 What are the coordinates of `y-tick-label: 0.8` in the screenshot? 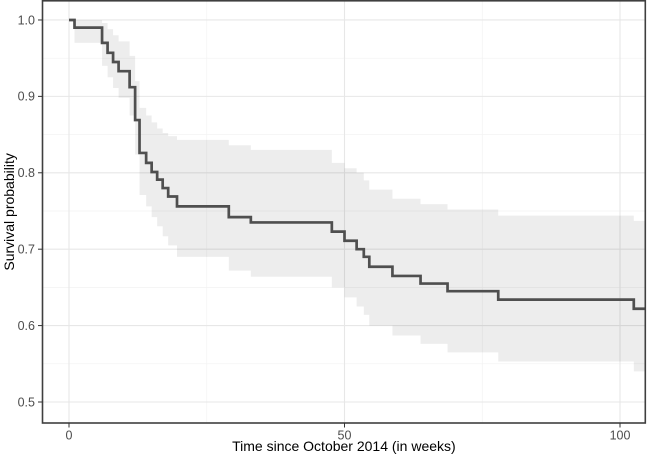 It's located at (26, 173).